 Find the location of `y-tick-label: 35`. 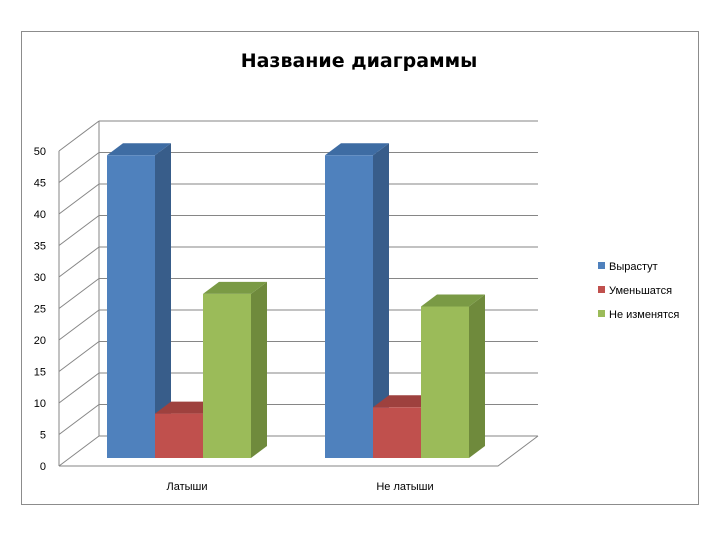

y-tick-label: 35 is located at coordinates (40, 247).